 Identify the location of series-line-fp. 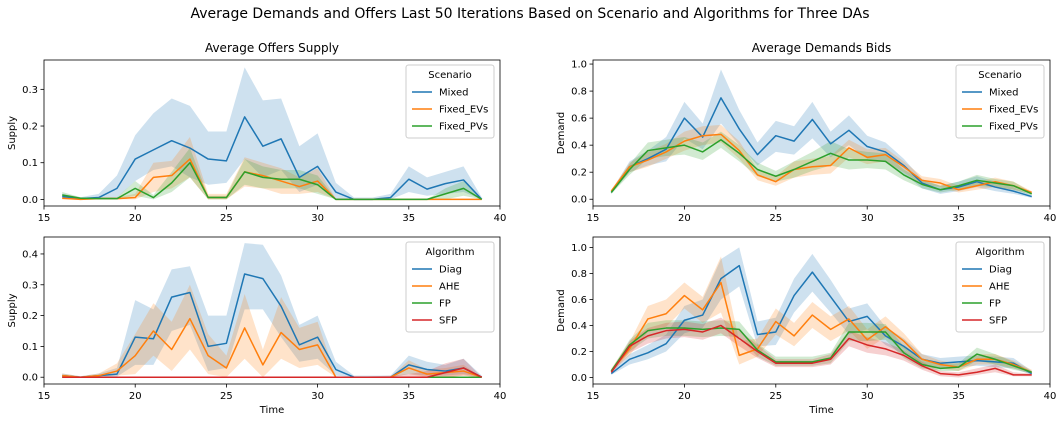
(821, 350).